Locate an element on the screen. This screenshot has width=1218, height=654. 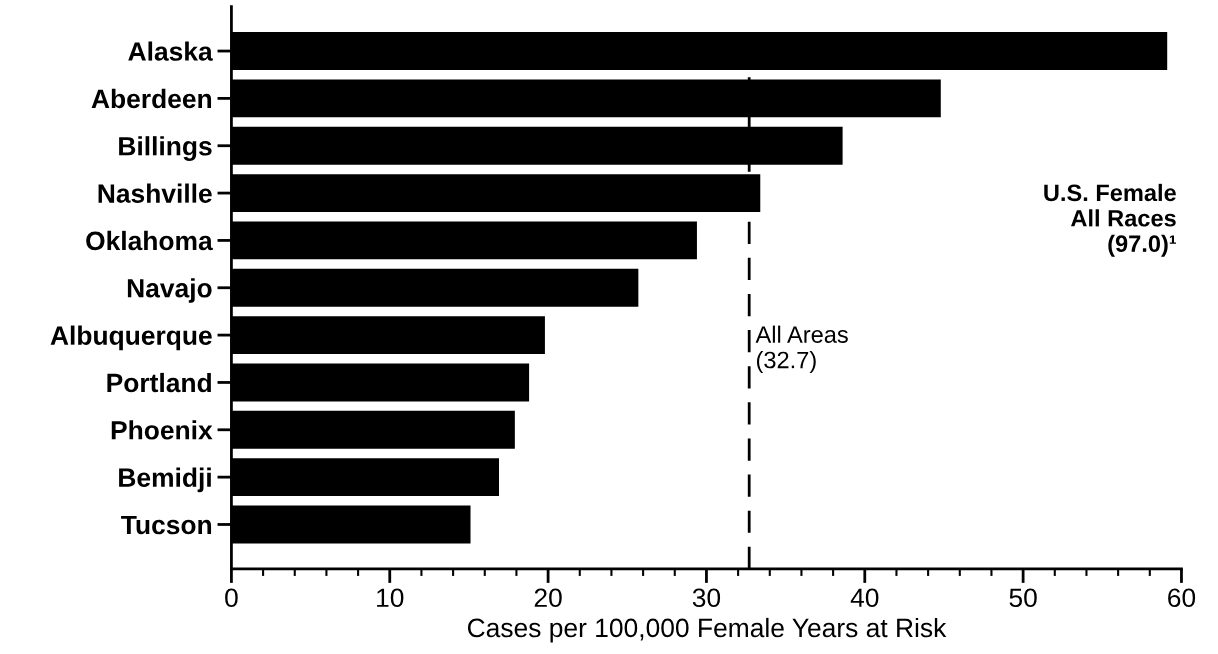
y-tick-label: Tucson is located at coordinates (166, 525).